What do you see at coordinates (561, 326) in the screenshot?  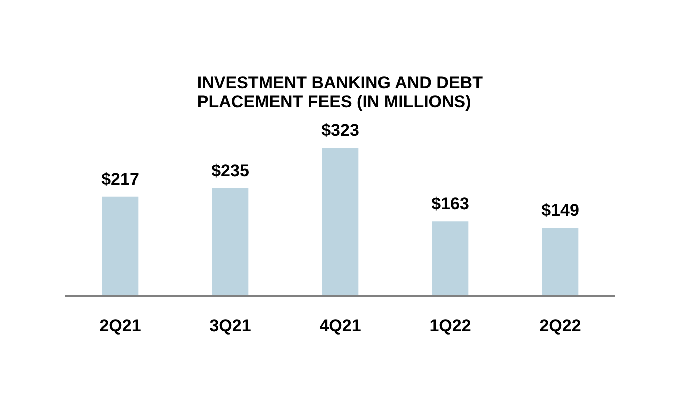 I see `x-tick-label: 2Q22` at bounding box center [561, 326].